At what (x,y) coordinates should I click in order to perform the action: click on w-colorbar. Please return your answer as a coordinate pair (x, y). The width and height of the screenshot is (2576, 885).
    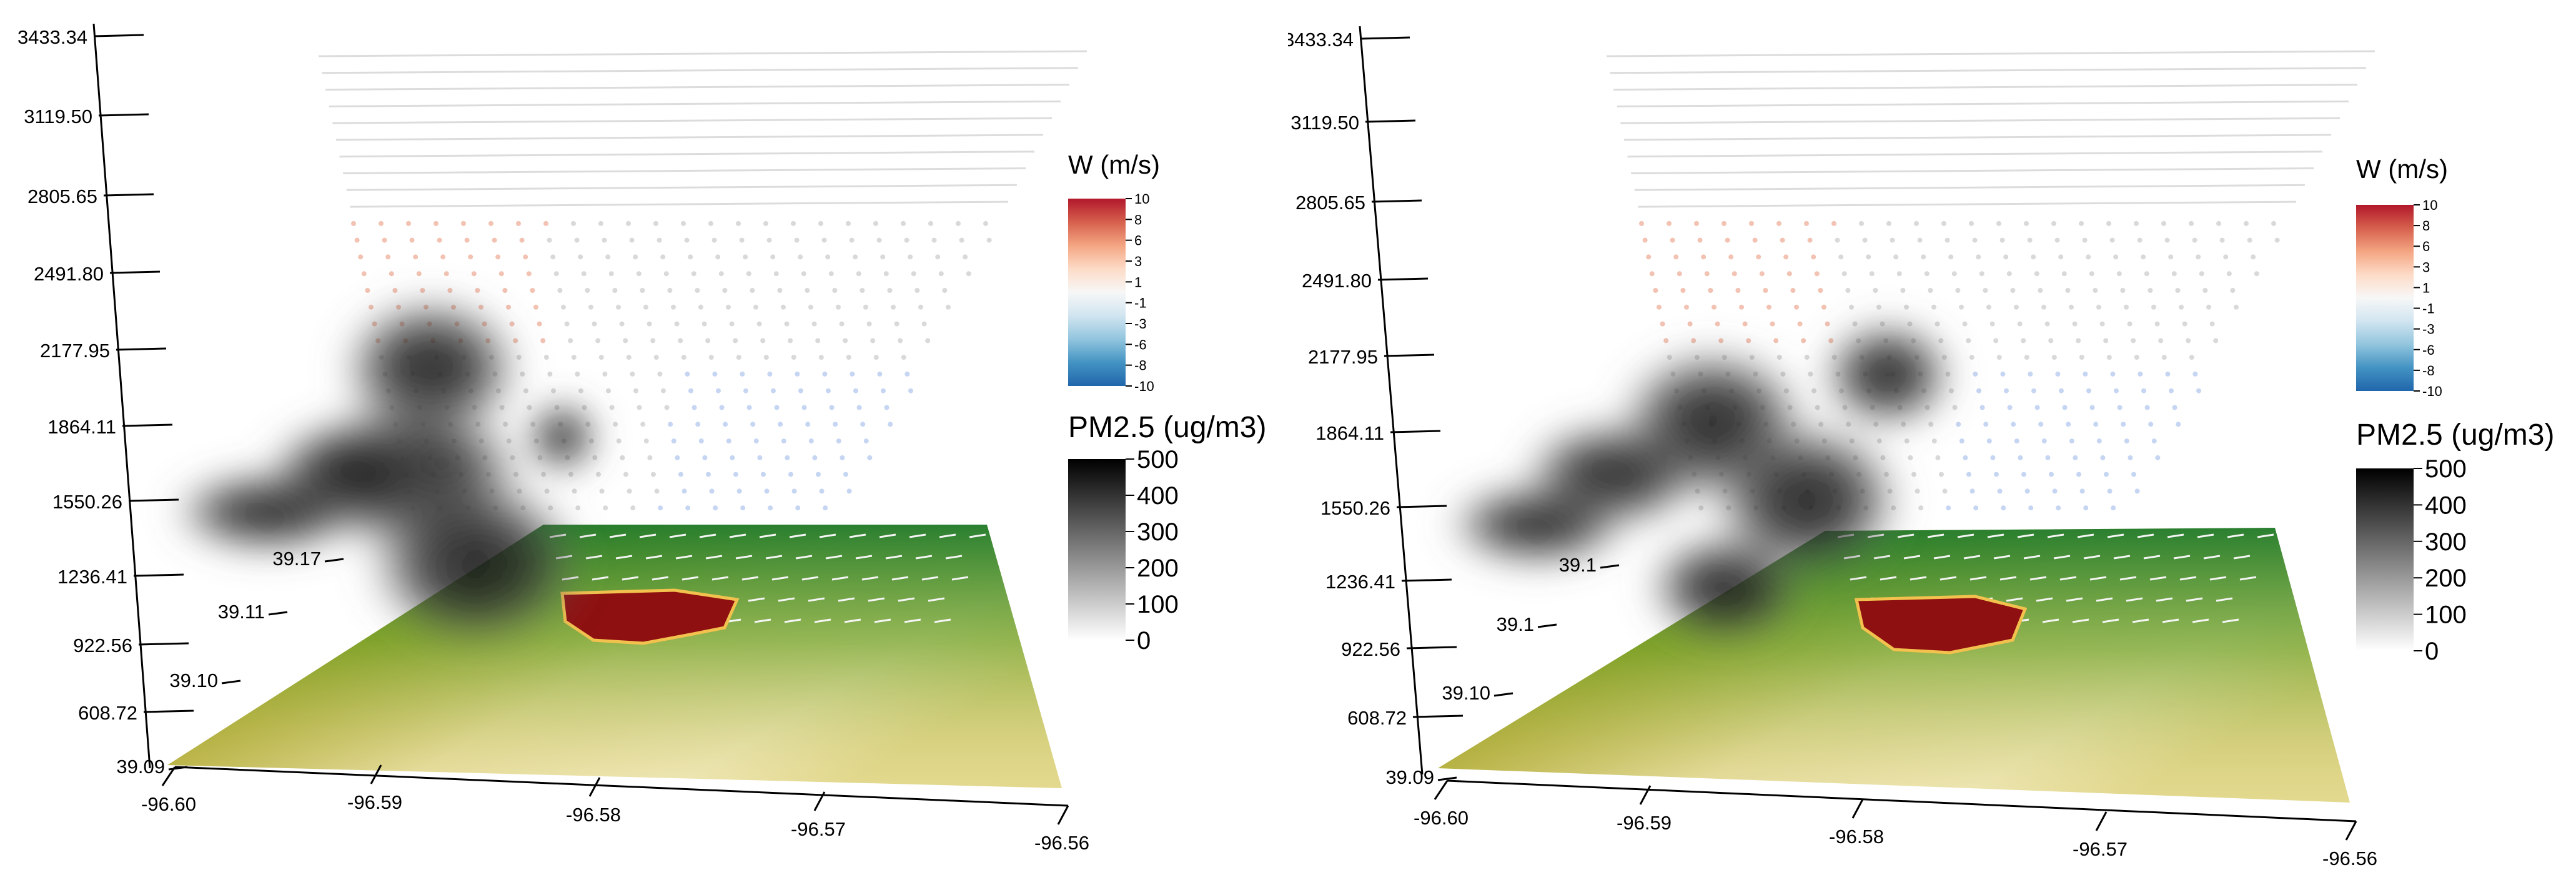
    Looking at the image, I should click on (2385, 298).